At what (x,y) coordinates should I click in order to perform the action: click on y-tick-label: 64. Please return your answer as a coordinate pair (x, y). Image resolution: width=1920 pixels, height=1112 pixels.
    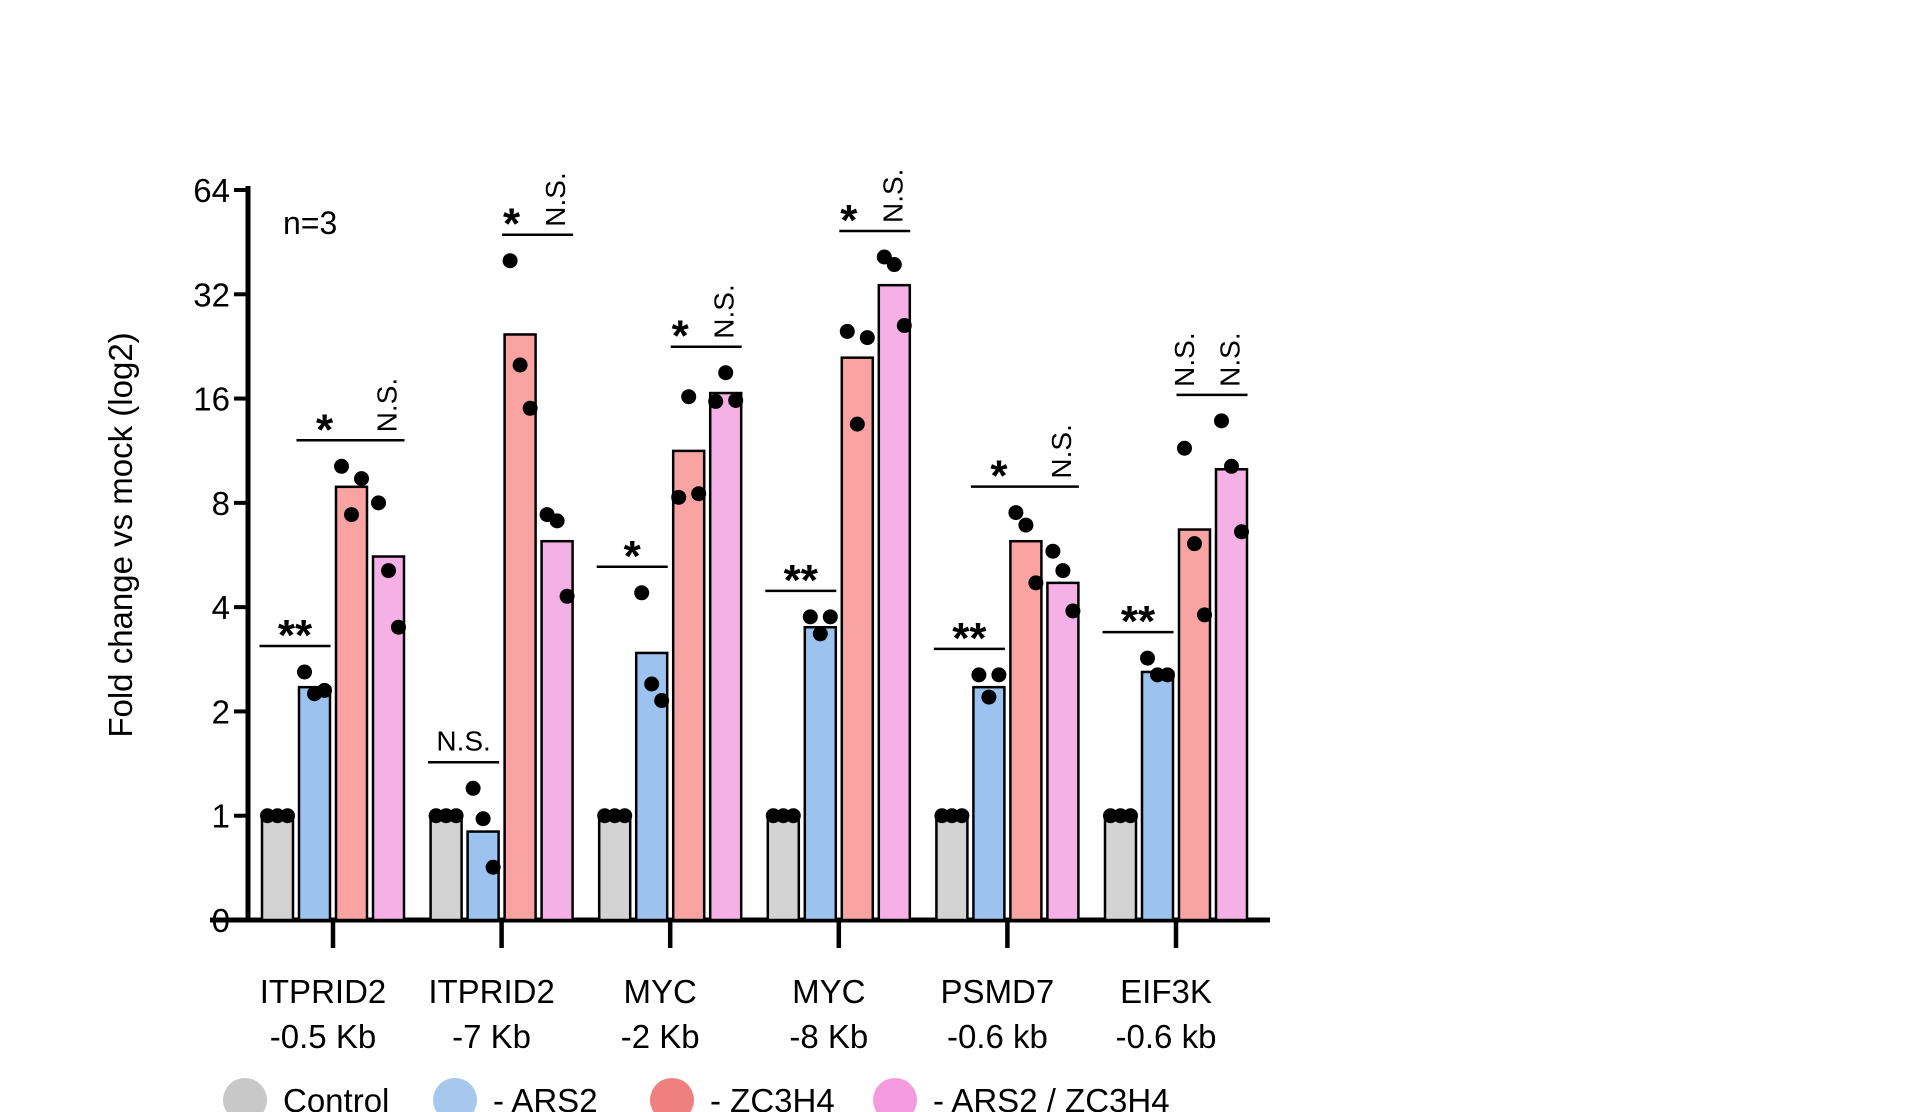
    Looking at the image, I should click on (211, 190).